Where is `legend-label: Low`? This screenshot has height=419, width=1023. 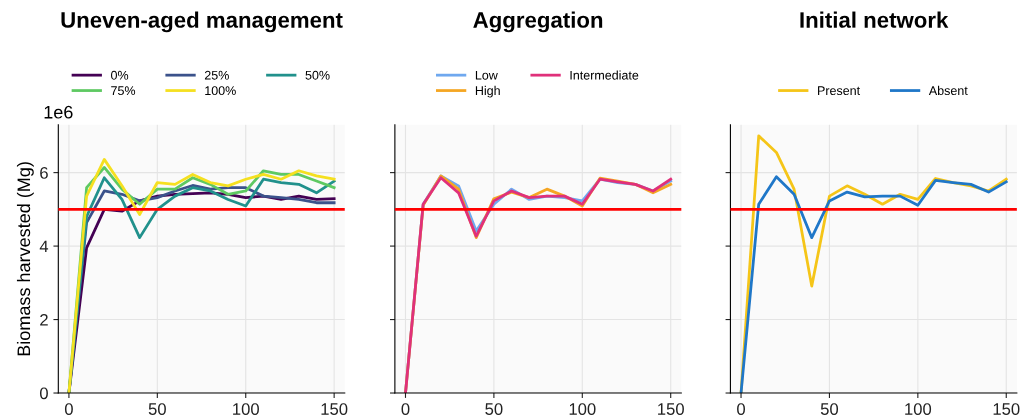 legend-label: Low is located at coordinates (486, 75).